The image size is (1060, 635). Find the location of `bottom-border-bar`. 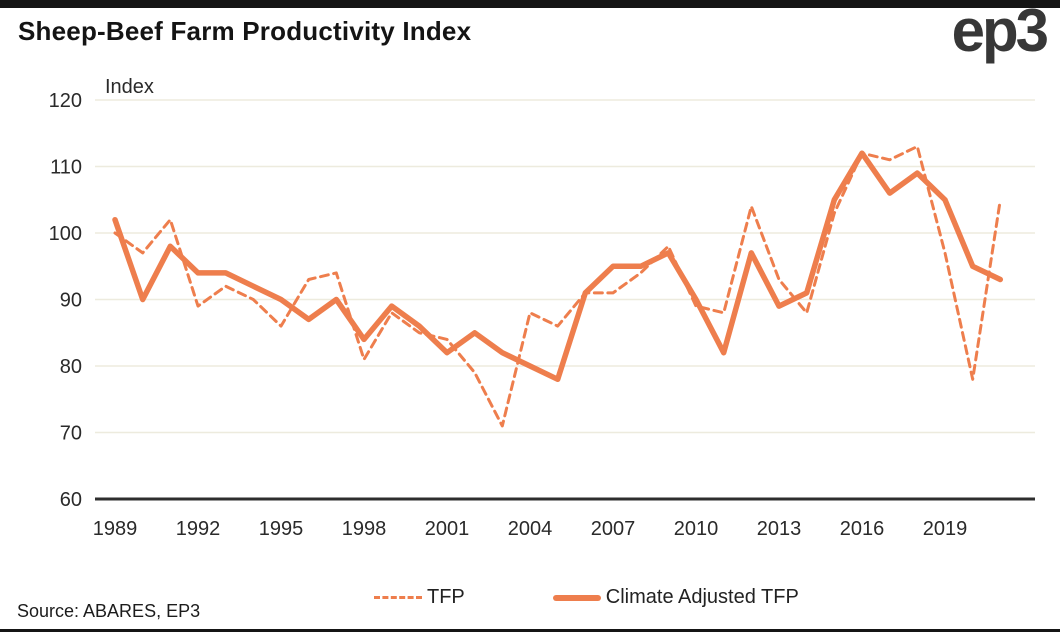

bottom-border-bar is located at coordinates (530, 630).